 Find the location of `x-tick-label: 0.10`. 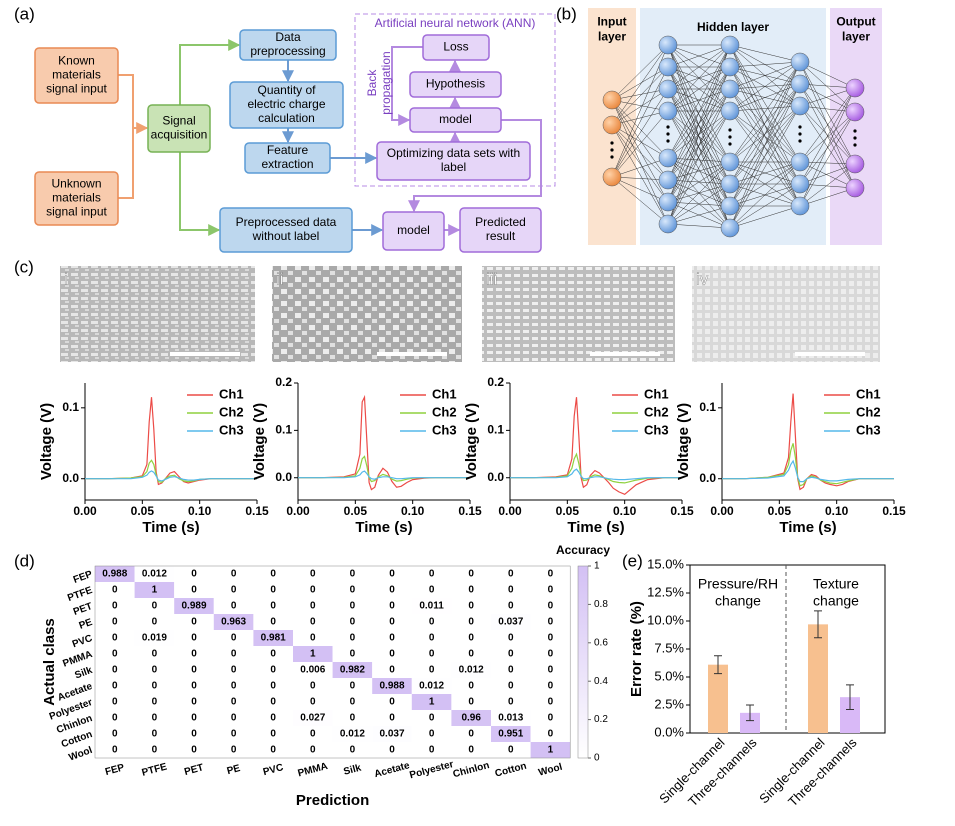

x-tick-label: 0.10 is located at coordinates (837, 511).